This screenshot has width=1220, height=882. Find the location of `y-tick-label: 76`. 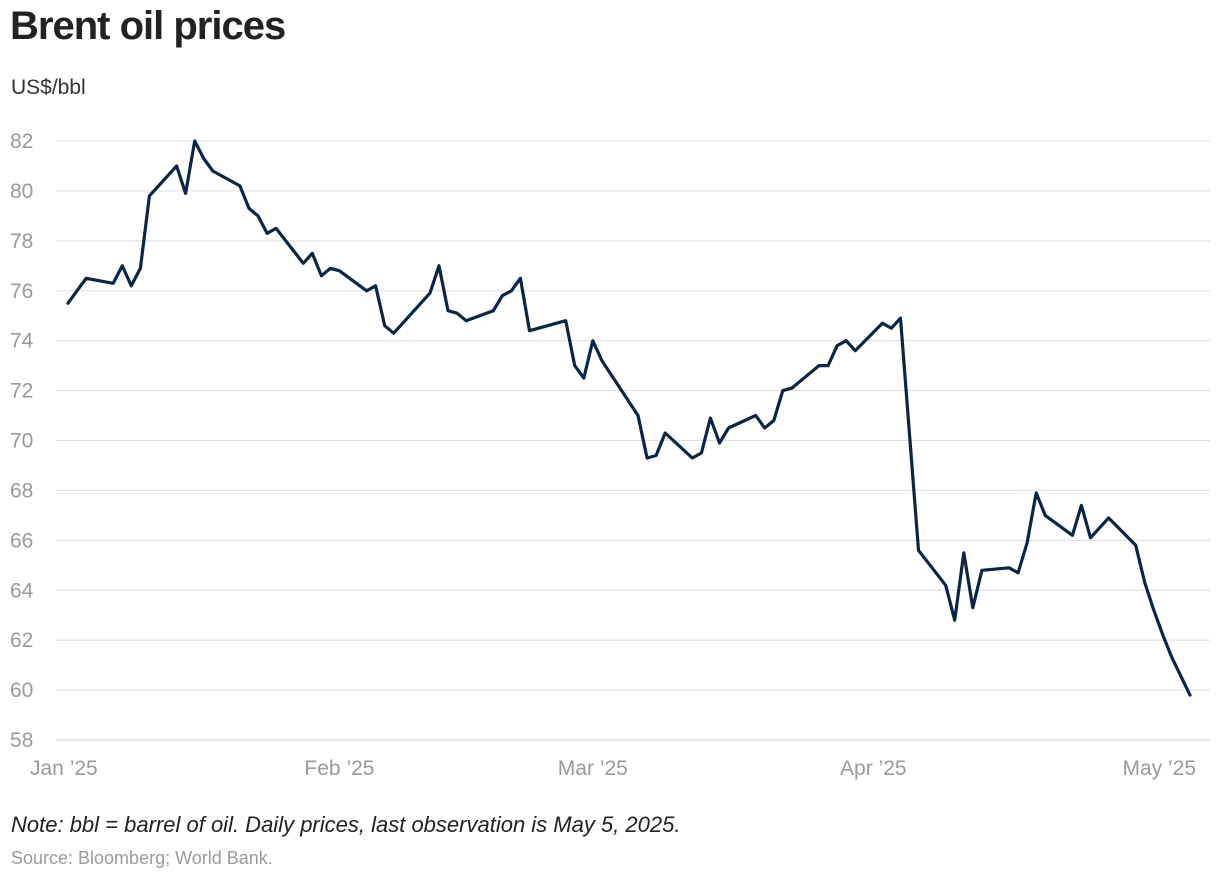

y-tick-label: 76 is located at coordinates (21, 291).